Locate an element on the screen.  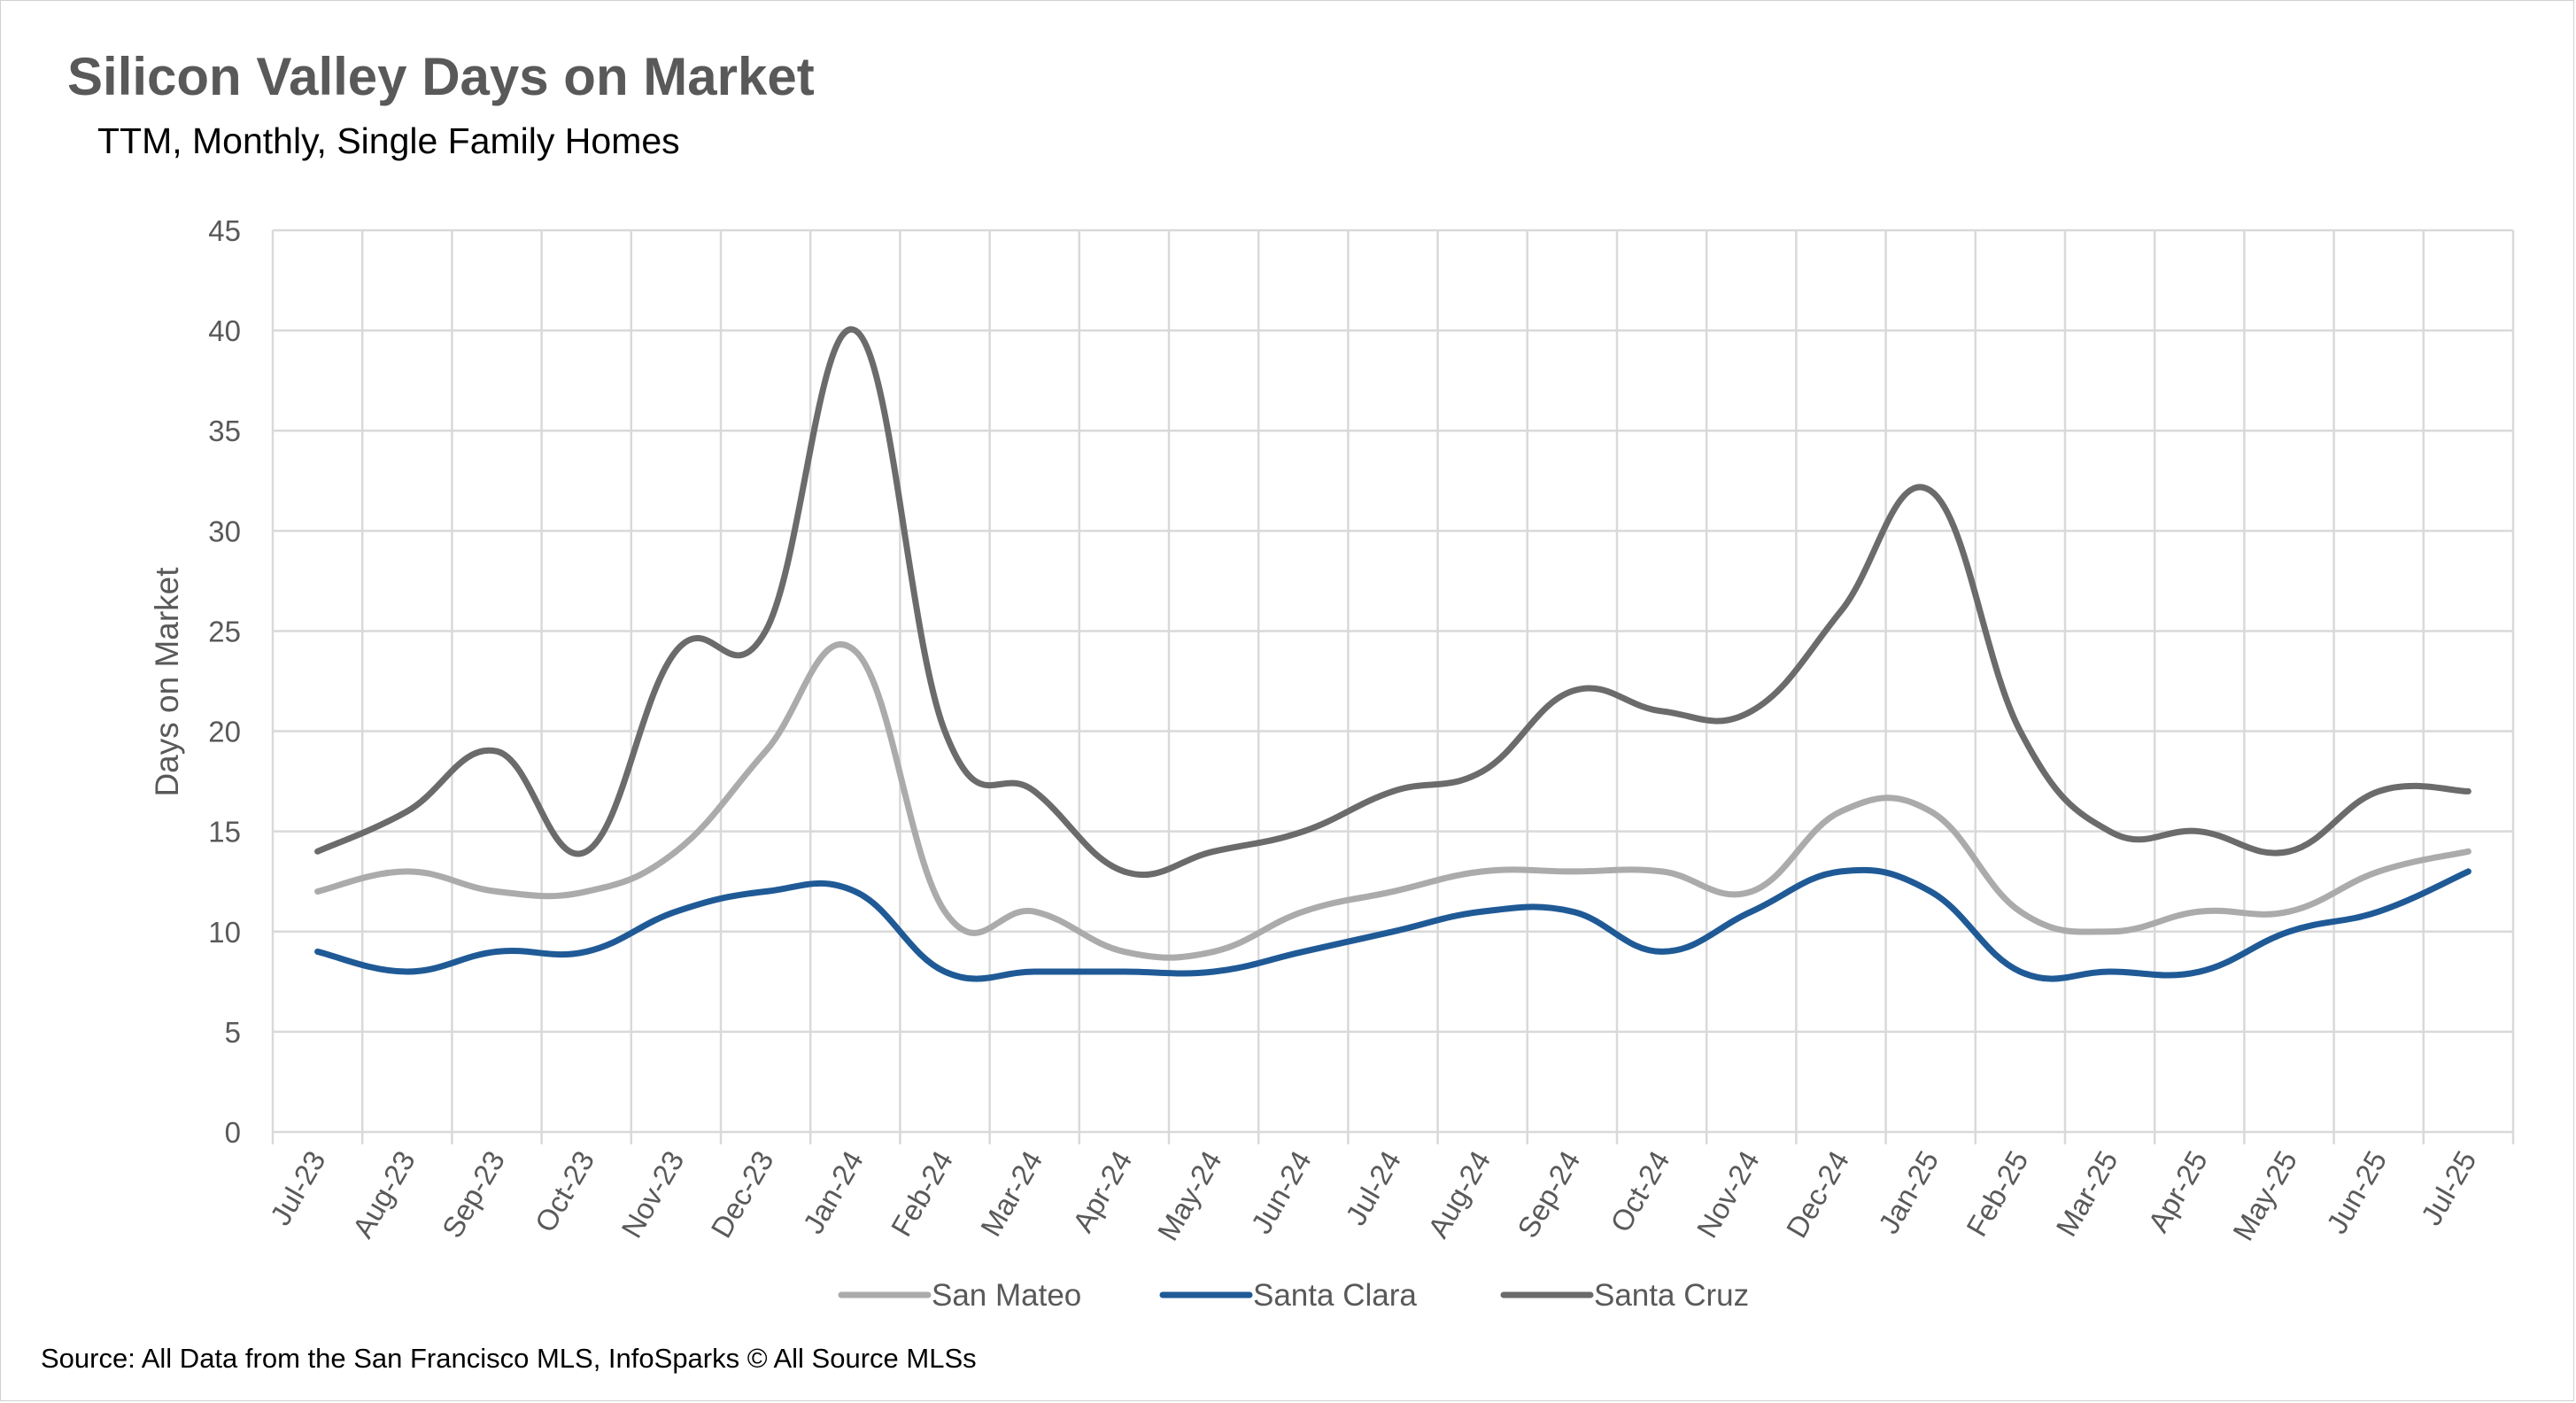
x-tick-label: Jul-25 is located at coordinates (2448, 1187).